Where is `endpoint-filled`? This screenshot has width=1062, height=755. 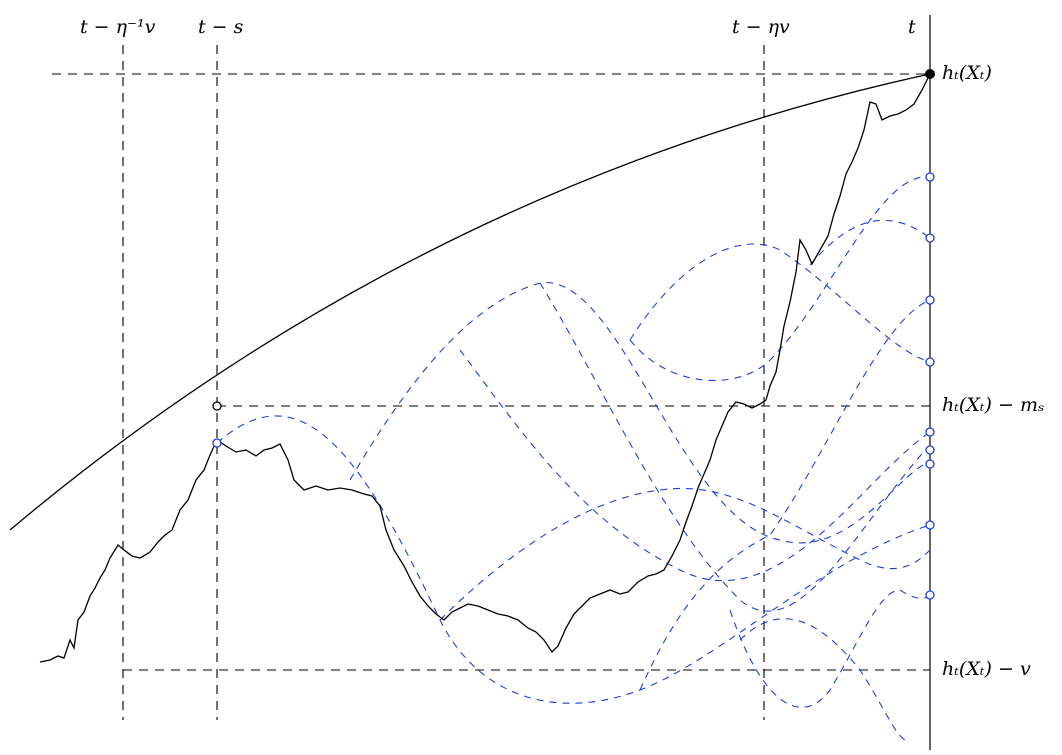
endpoint-filled is located at coordinates (930, 74).